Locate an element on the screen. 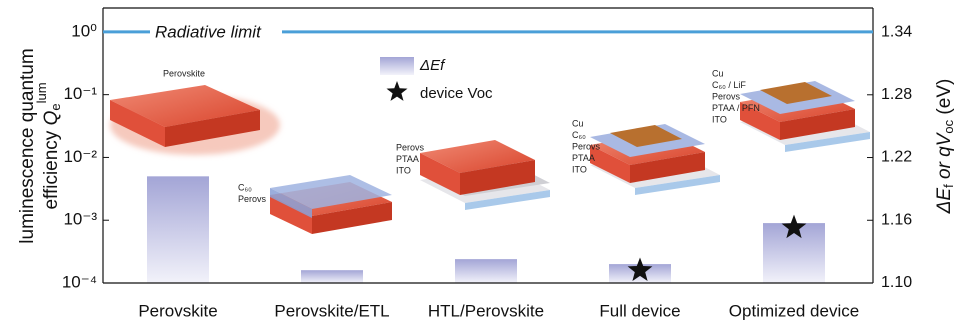  y-tick-label: 10⁻⁴ is located at coordinates (79, 281).